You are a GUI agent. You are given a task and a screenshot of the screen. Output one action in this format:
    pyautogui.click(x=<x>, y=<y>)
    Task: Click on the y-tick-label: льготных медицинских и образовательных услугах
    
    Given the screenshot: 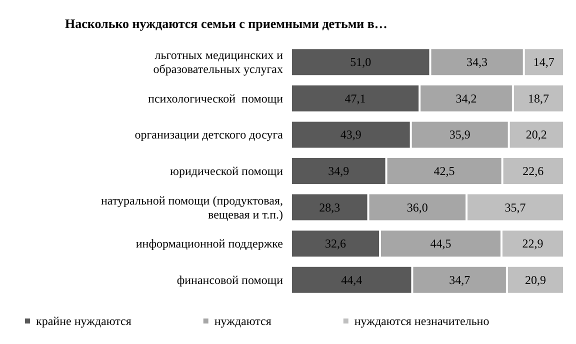 What is the action you would take?
    pyautogui.click(x=218, y=62)
    